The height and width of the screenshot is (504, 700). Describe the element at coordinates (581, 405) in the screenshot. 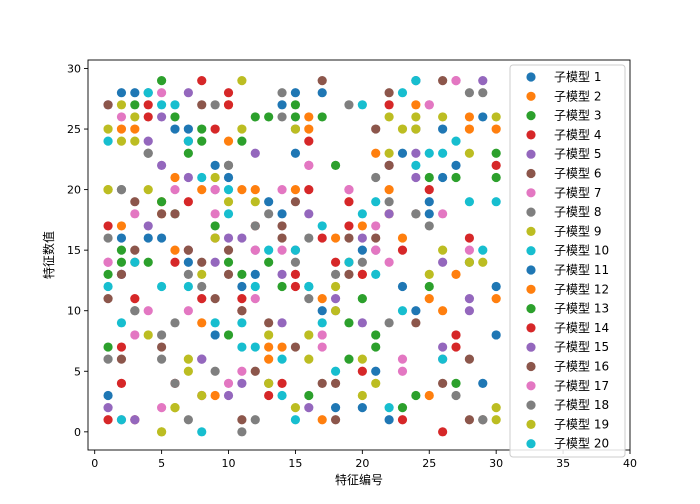

I see `legend-entry-18: 子模型 18` at that location.